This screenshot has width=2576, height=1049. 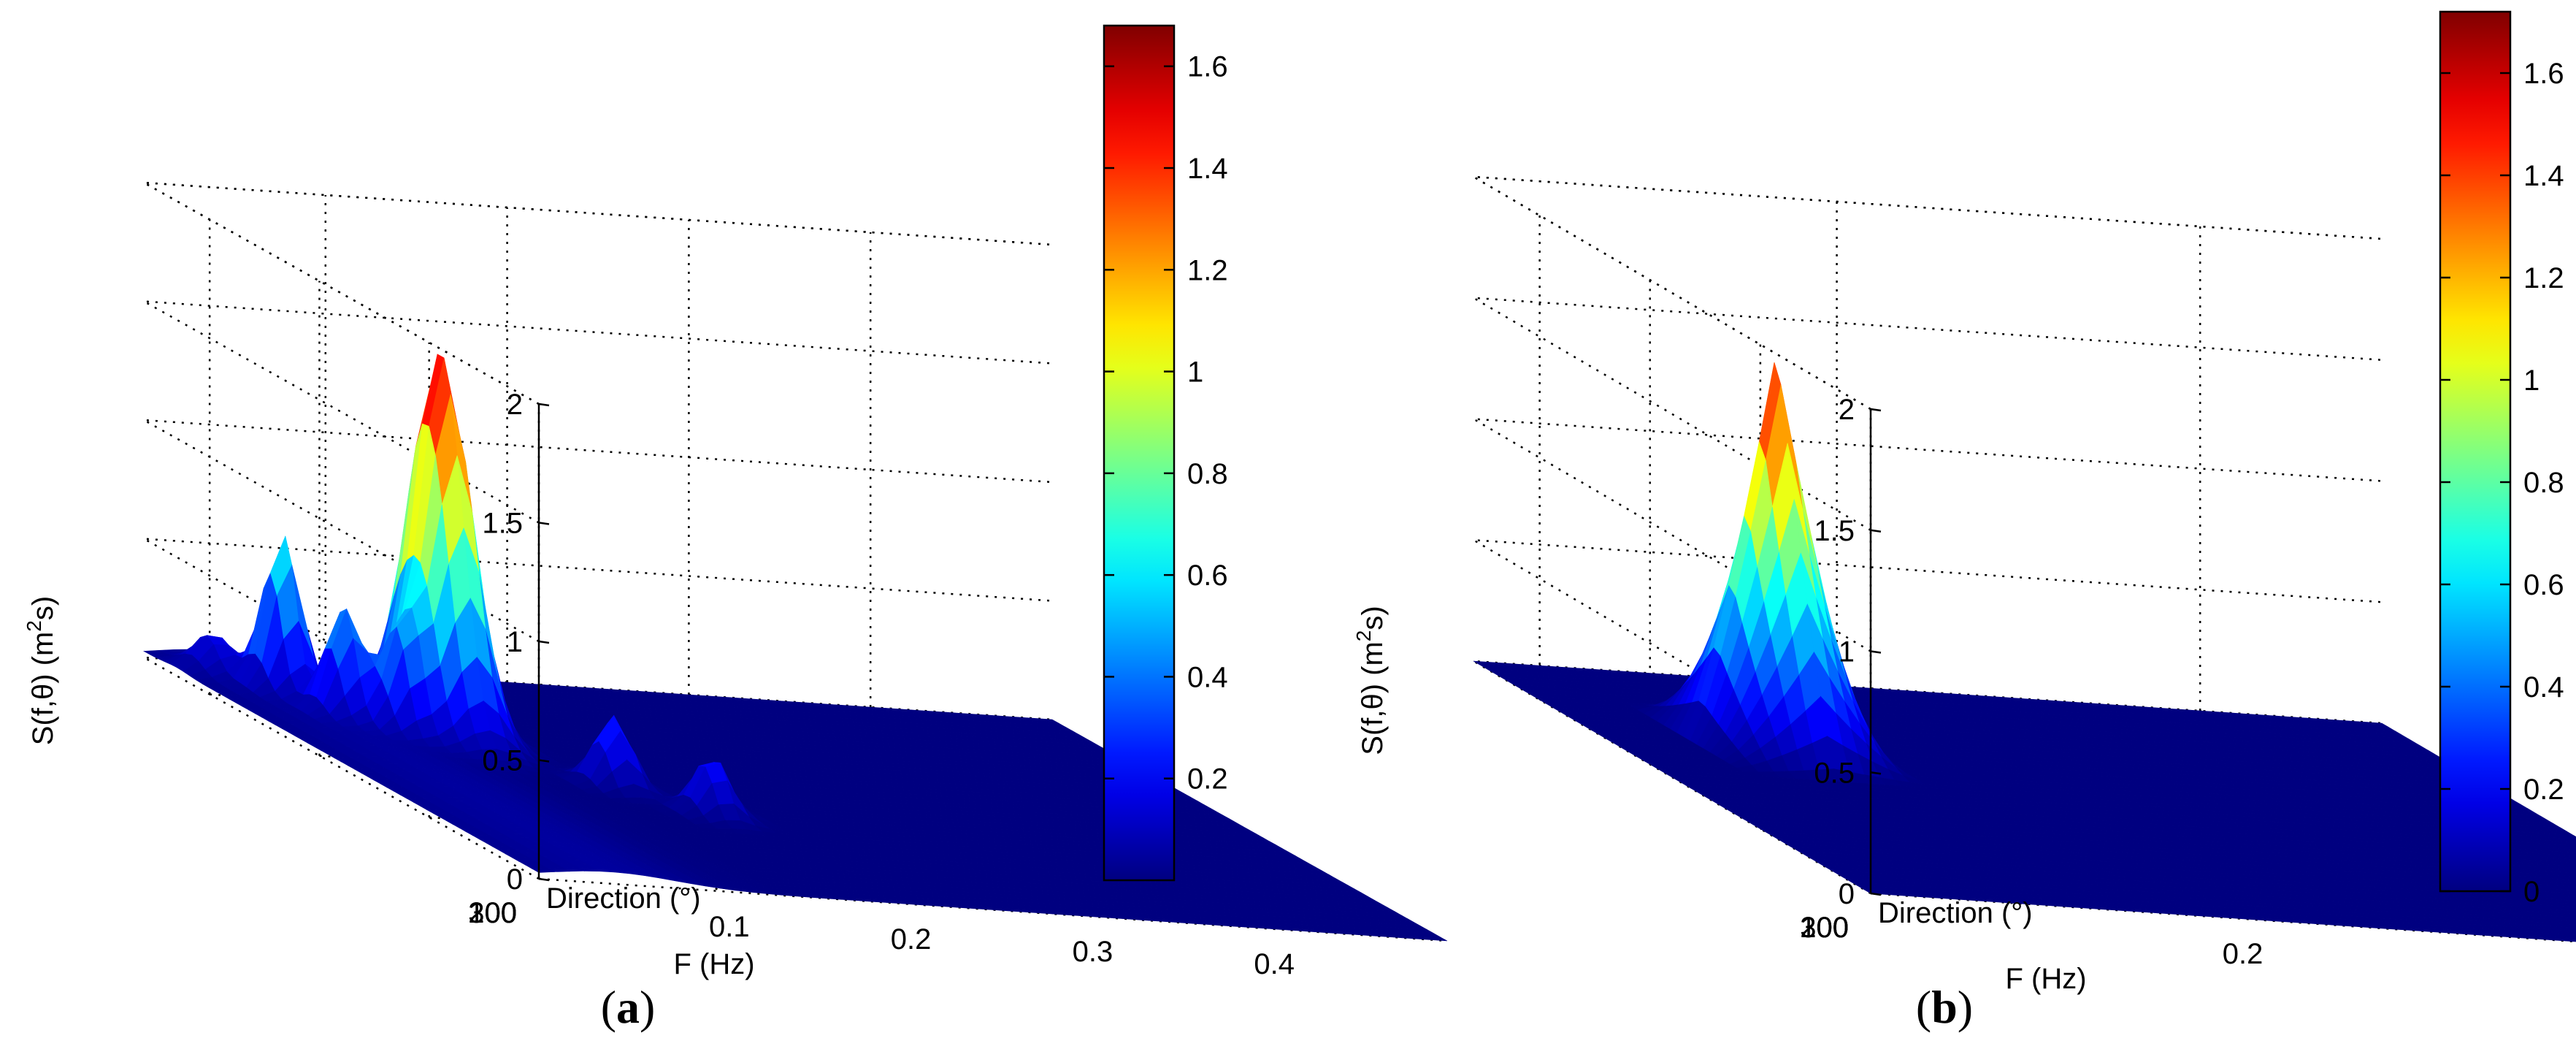 What do you see at coordinates (1139, 453) in the screenshot?
I see `colorbar-rect` at bounding box center [1139, 453].